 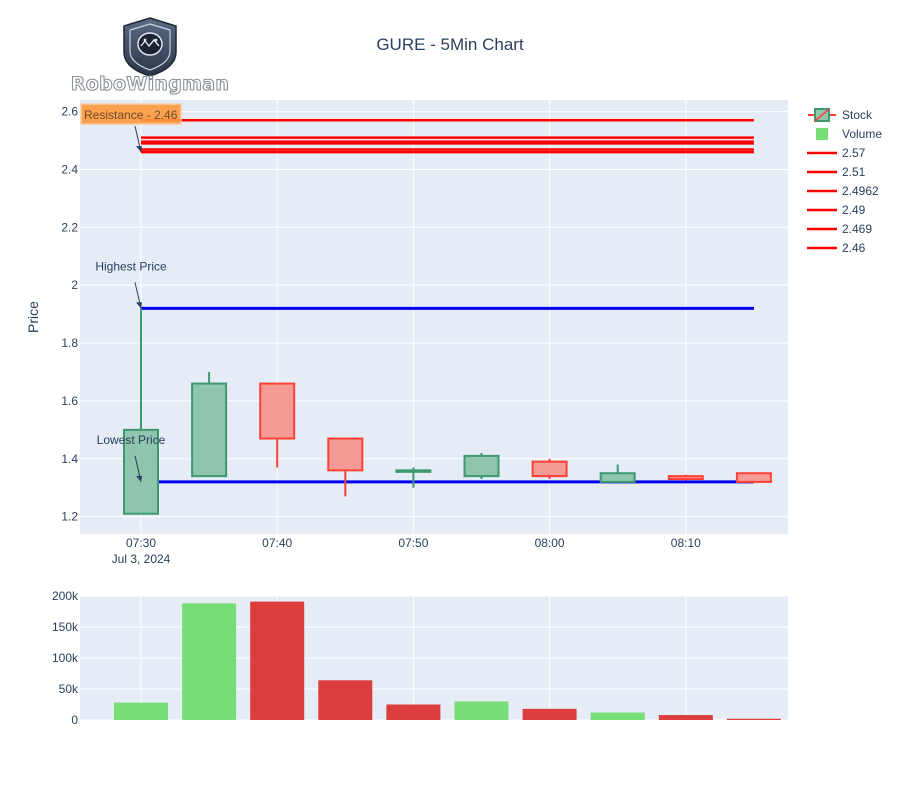 What do you see at coordinates (836, 172) in the screenshot?
I see `legend-item: 2.51` at bounding box center [836, 172].